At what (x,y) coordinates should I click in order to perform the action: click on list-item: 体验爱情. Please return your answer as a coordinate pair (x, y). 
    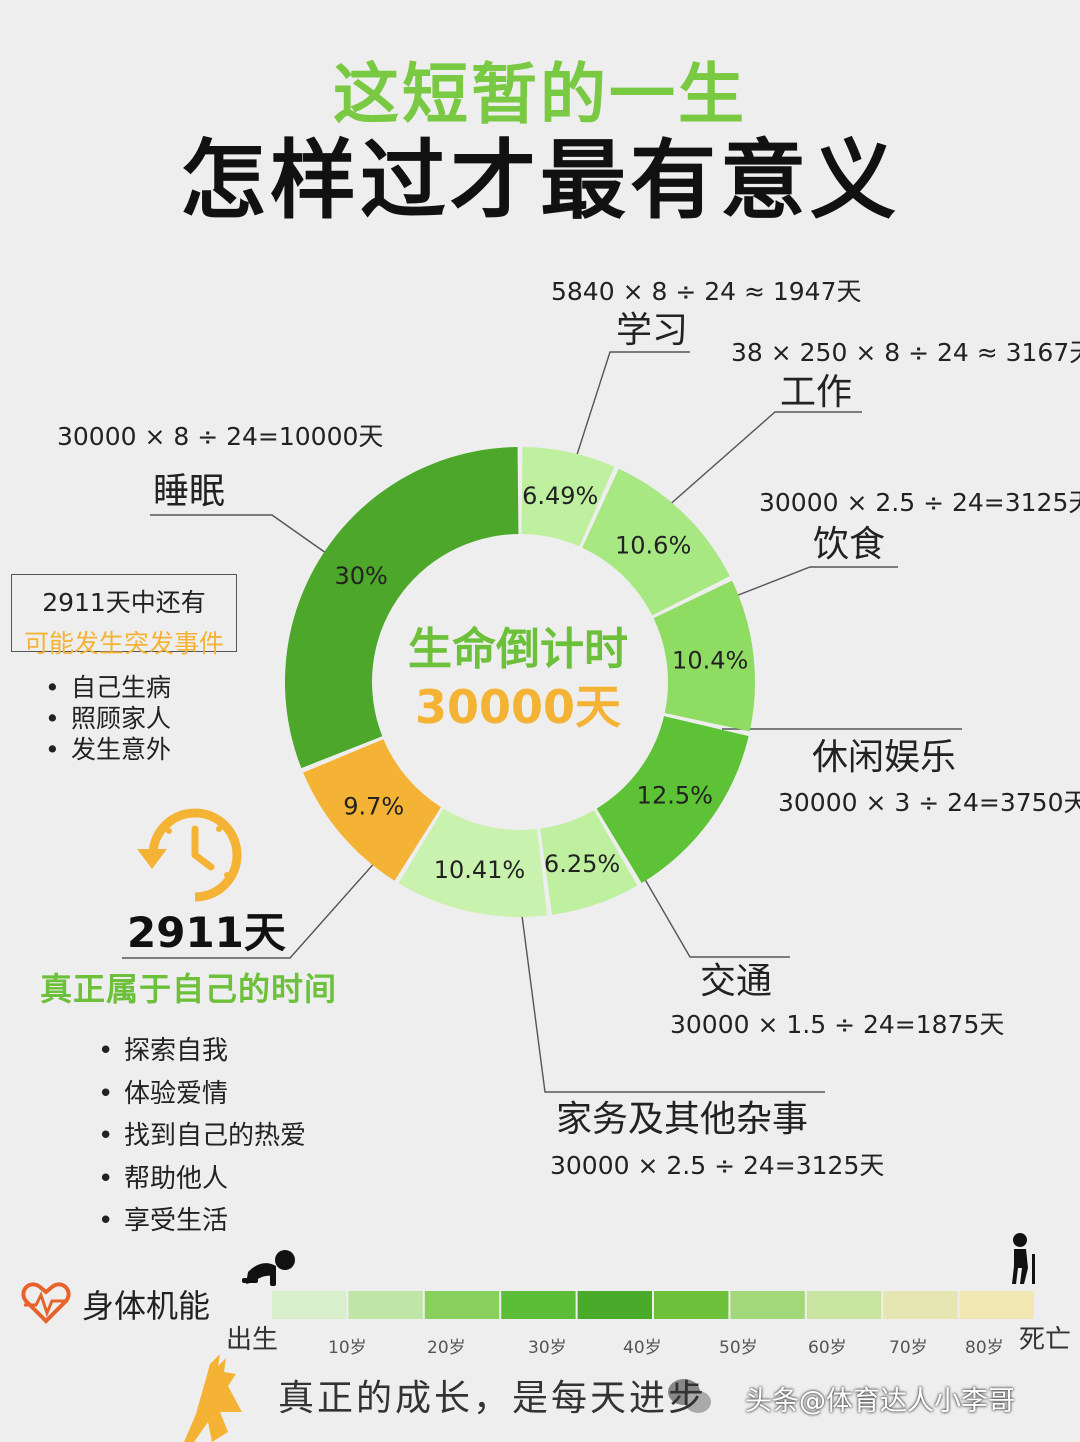
    Looking at the image, I should click on (202, 1094).